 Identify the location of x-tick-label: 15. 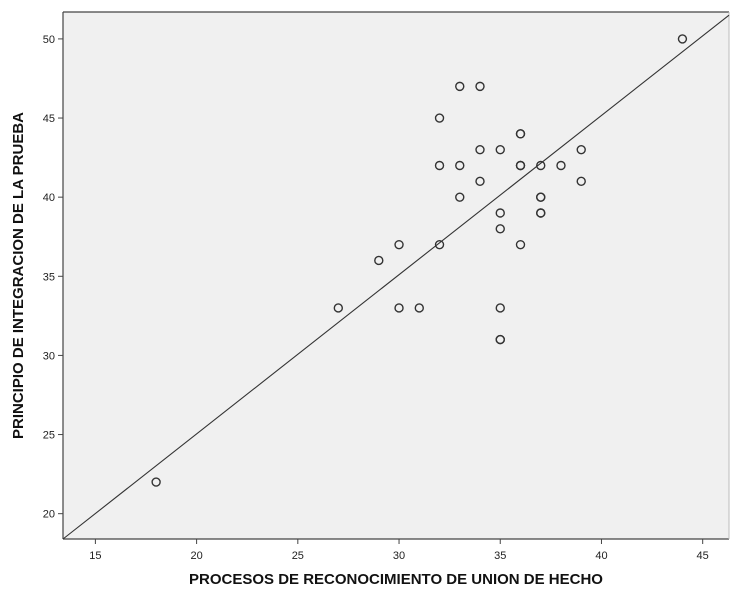
(95, 556).